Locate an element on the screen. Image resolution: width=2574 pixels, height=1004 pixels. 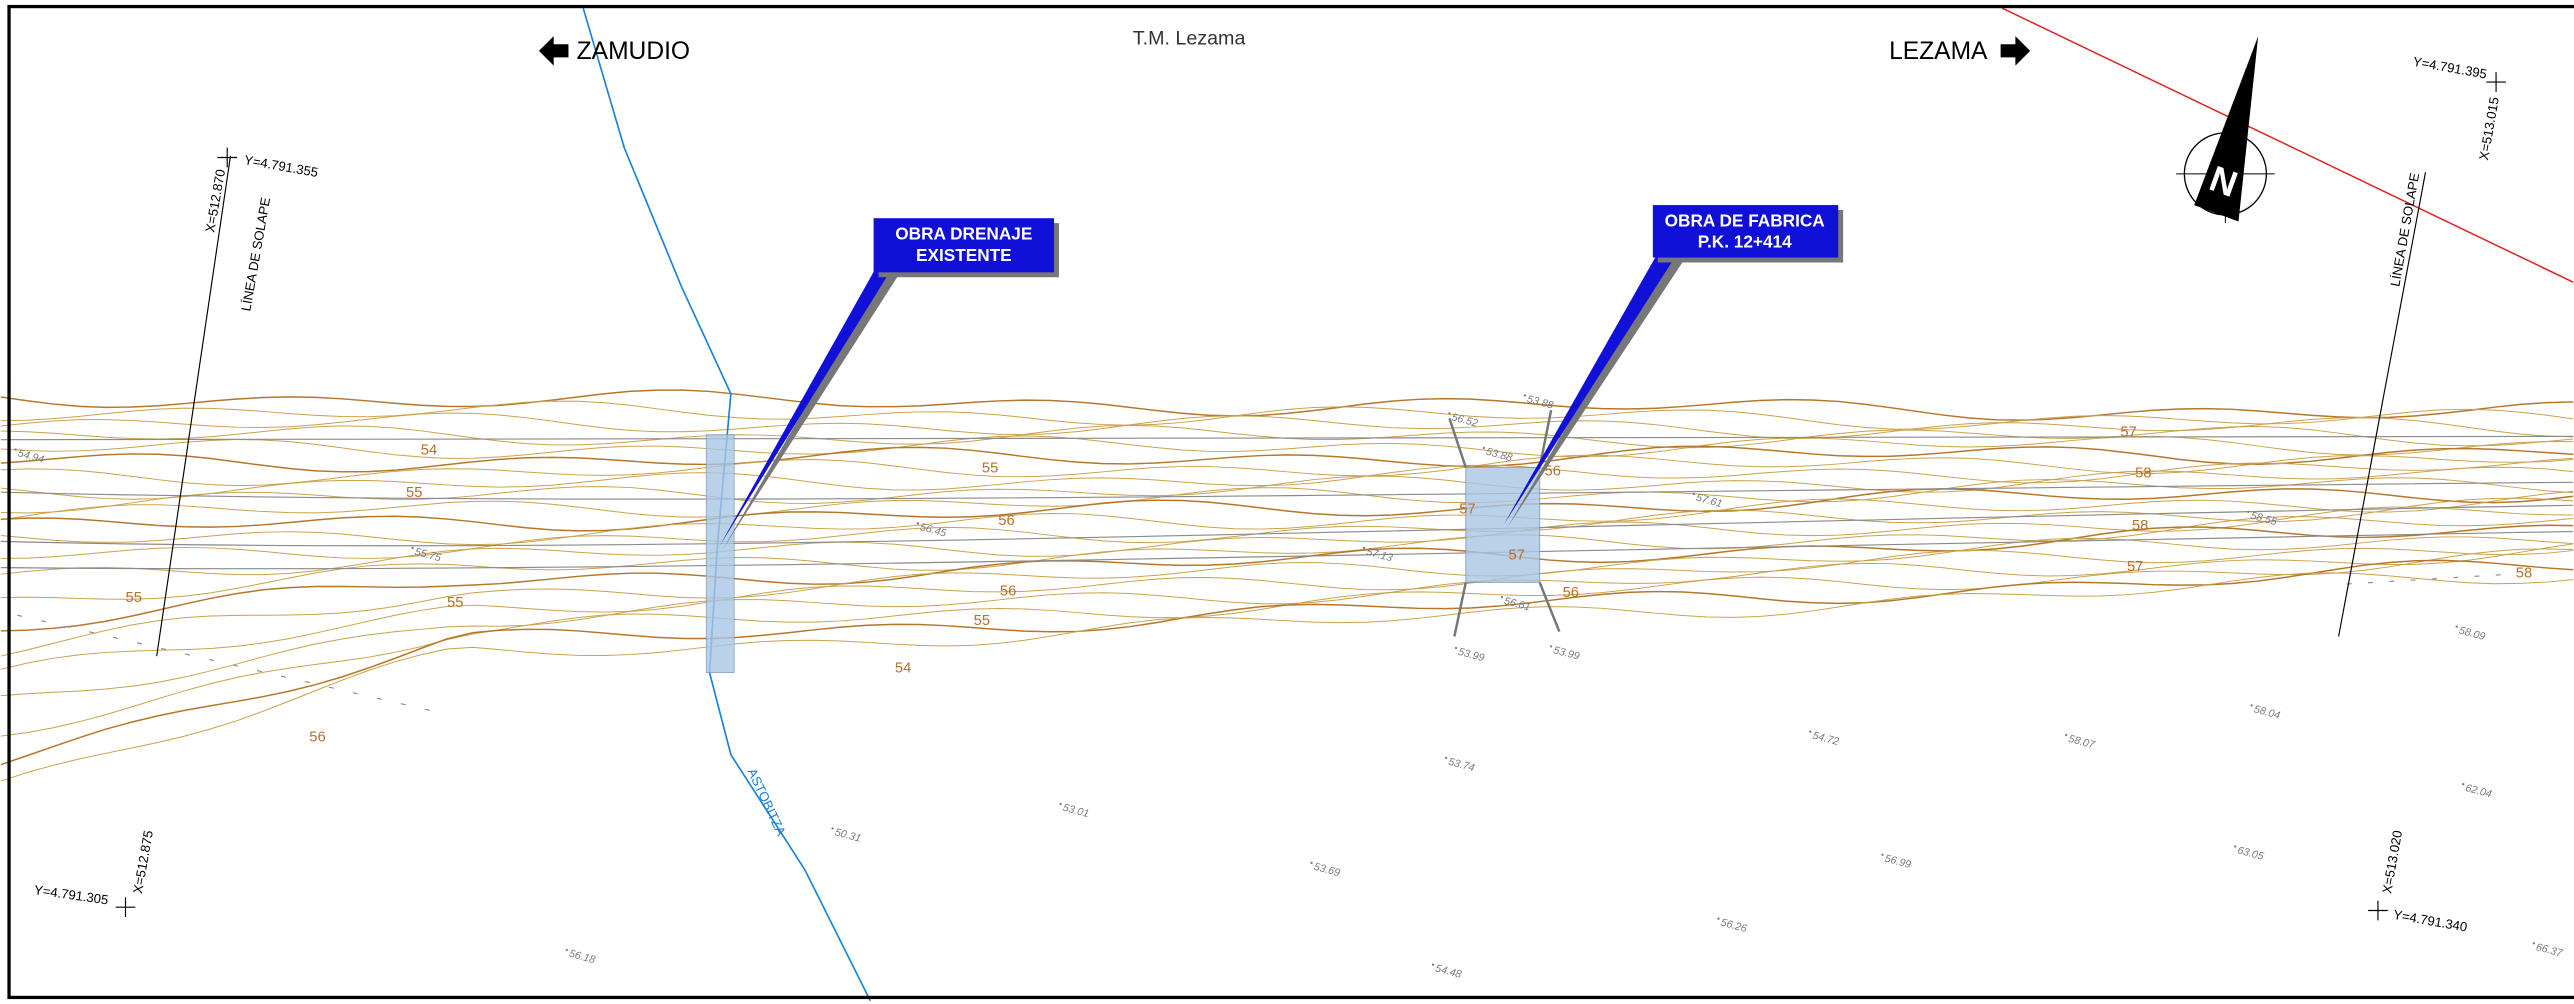
callout-shadow is located at coordinates (810, 412).